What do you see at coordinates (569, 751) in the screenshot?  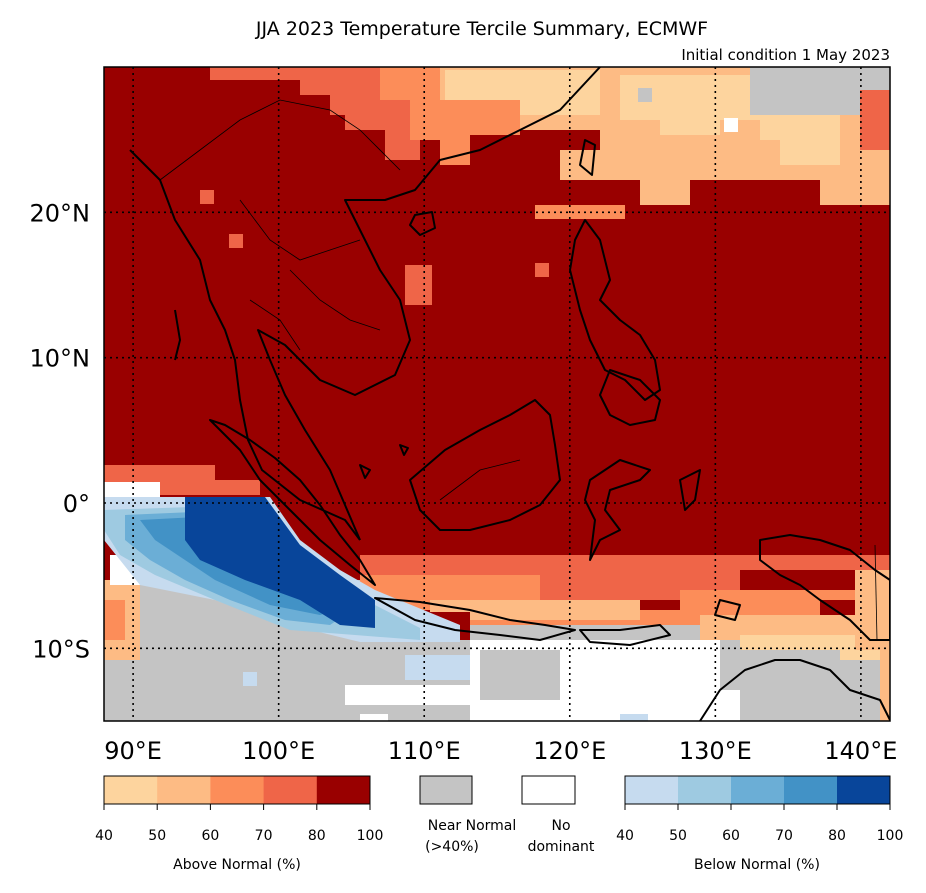 I see `lon-tick-label-3: 120°E` at bounding box center [569, 751].